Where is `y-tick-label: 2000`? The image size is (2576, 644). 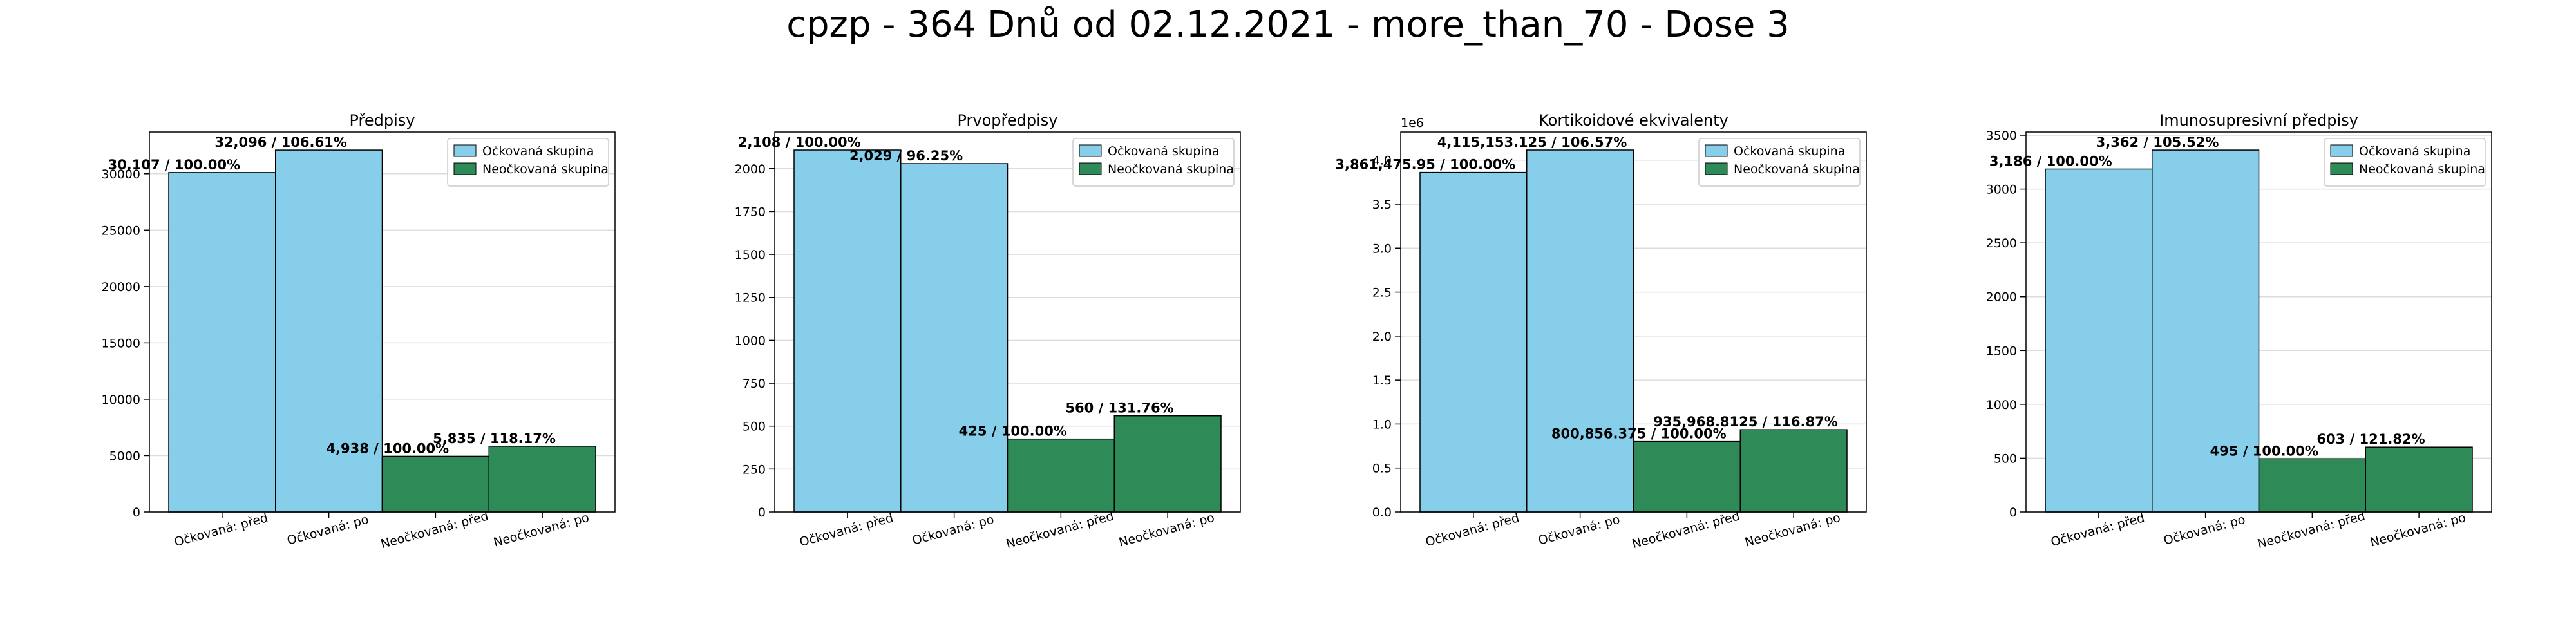
y-tick-label: 2000 is located at coordinates (750, 169).